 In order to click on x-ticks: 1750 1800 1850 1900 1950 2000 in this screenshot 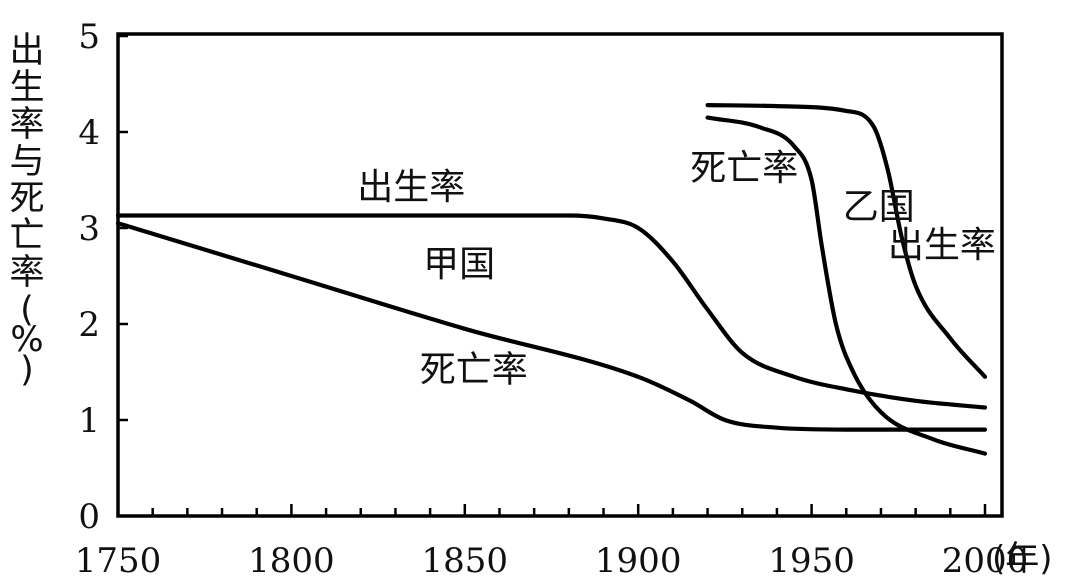, I will do `click(552, 561)`.